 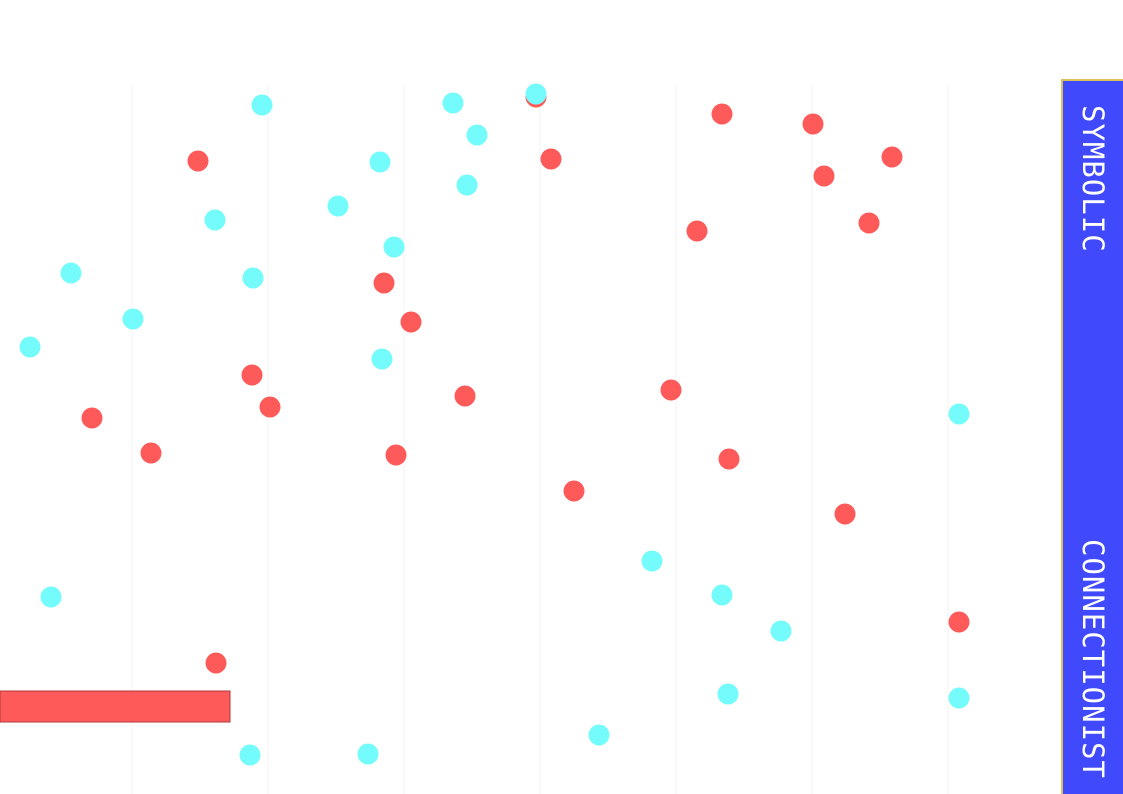 What do you see at coordinates (1092, 436) in the screenshot?
I see `side-panel: SYMBOLIC CONNECTIONIST` at bounding box center [1092, 436].